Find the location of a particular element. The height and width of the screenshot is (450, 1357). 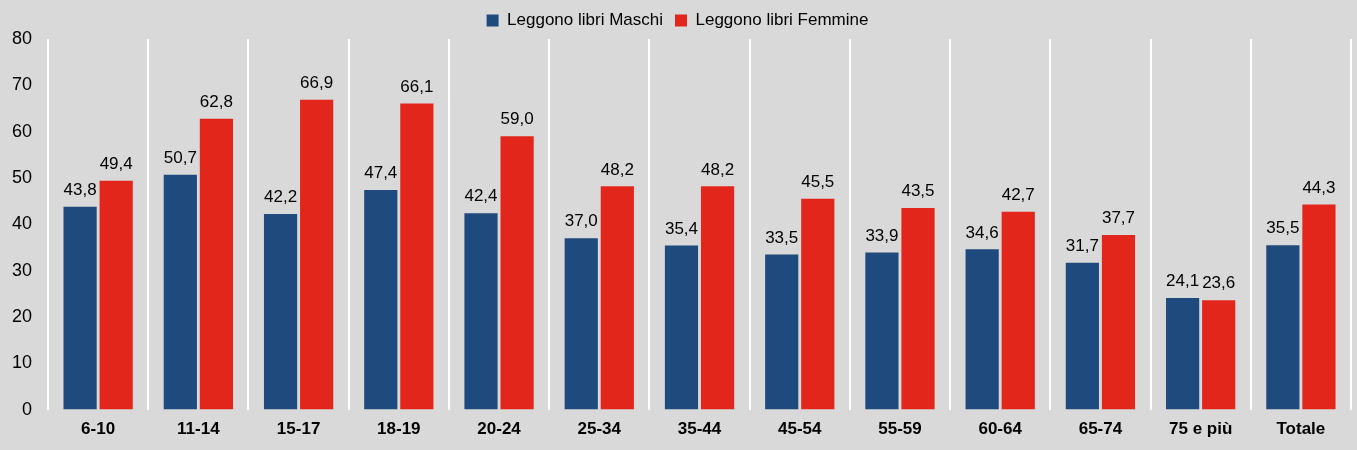

y-tick-label: 40 is located at coordinates (22, 223).